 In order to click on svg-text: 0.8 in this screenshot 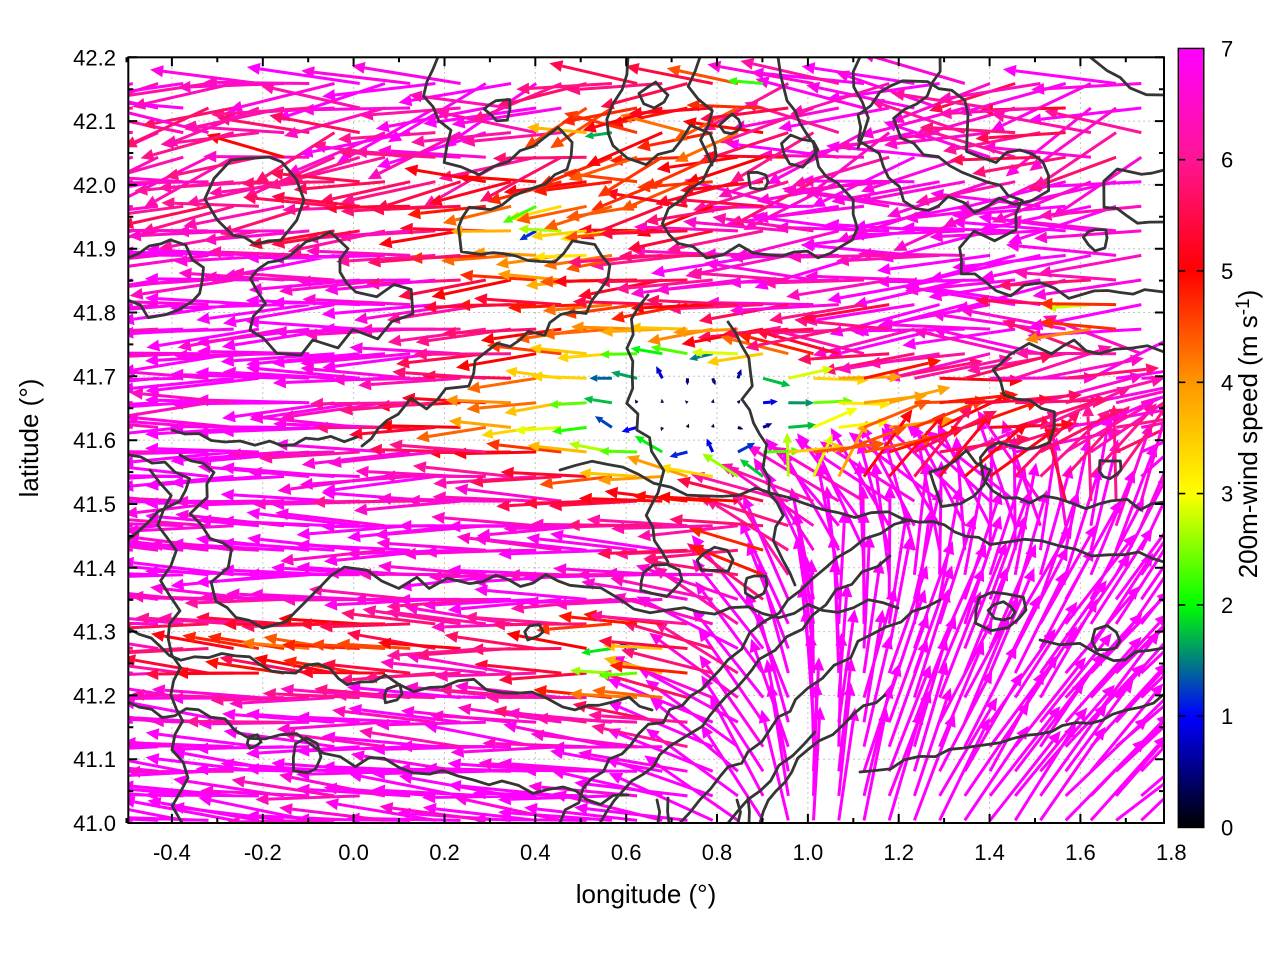, I will do `click(717, 852)`.